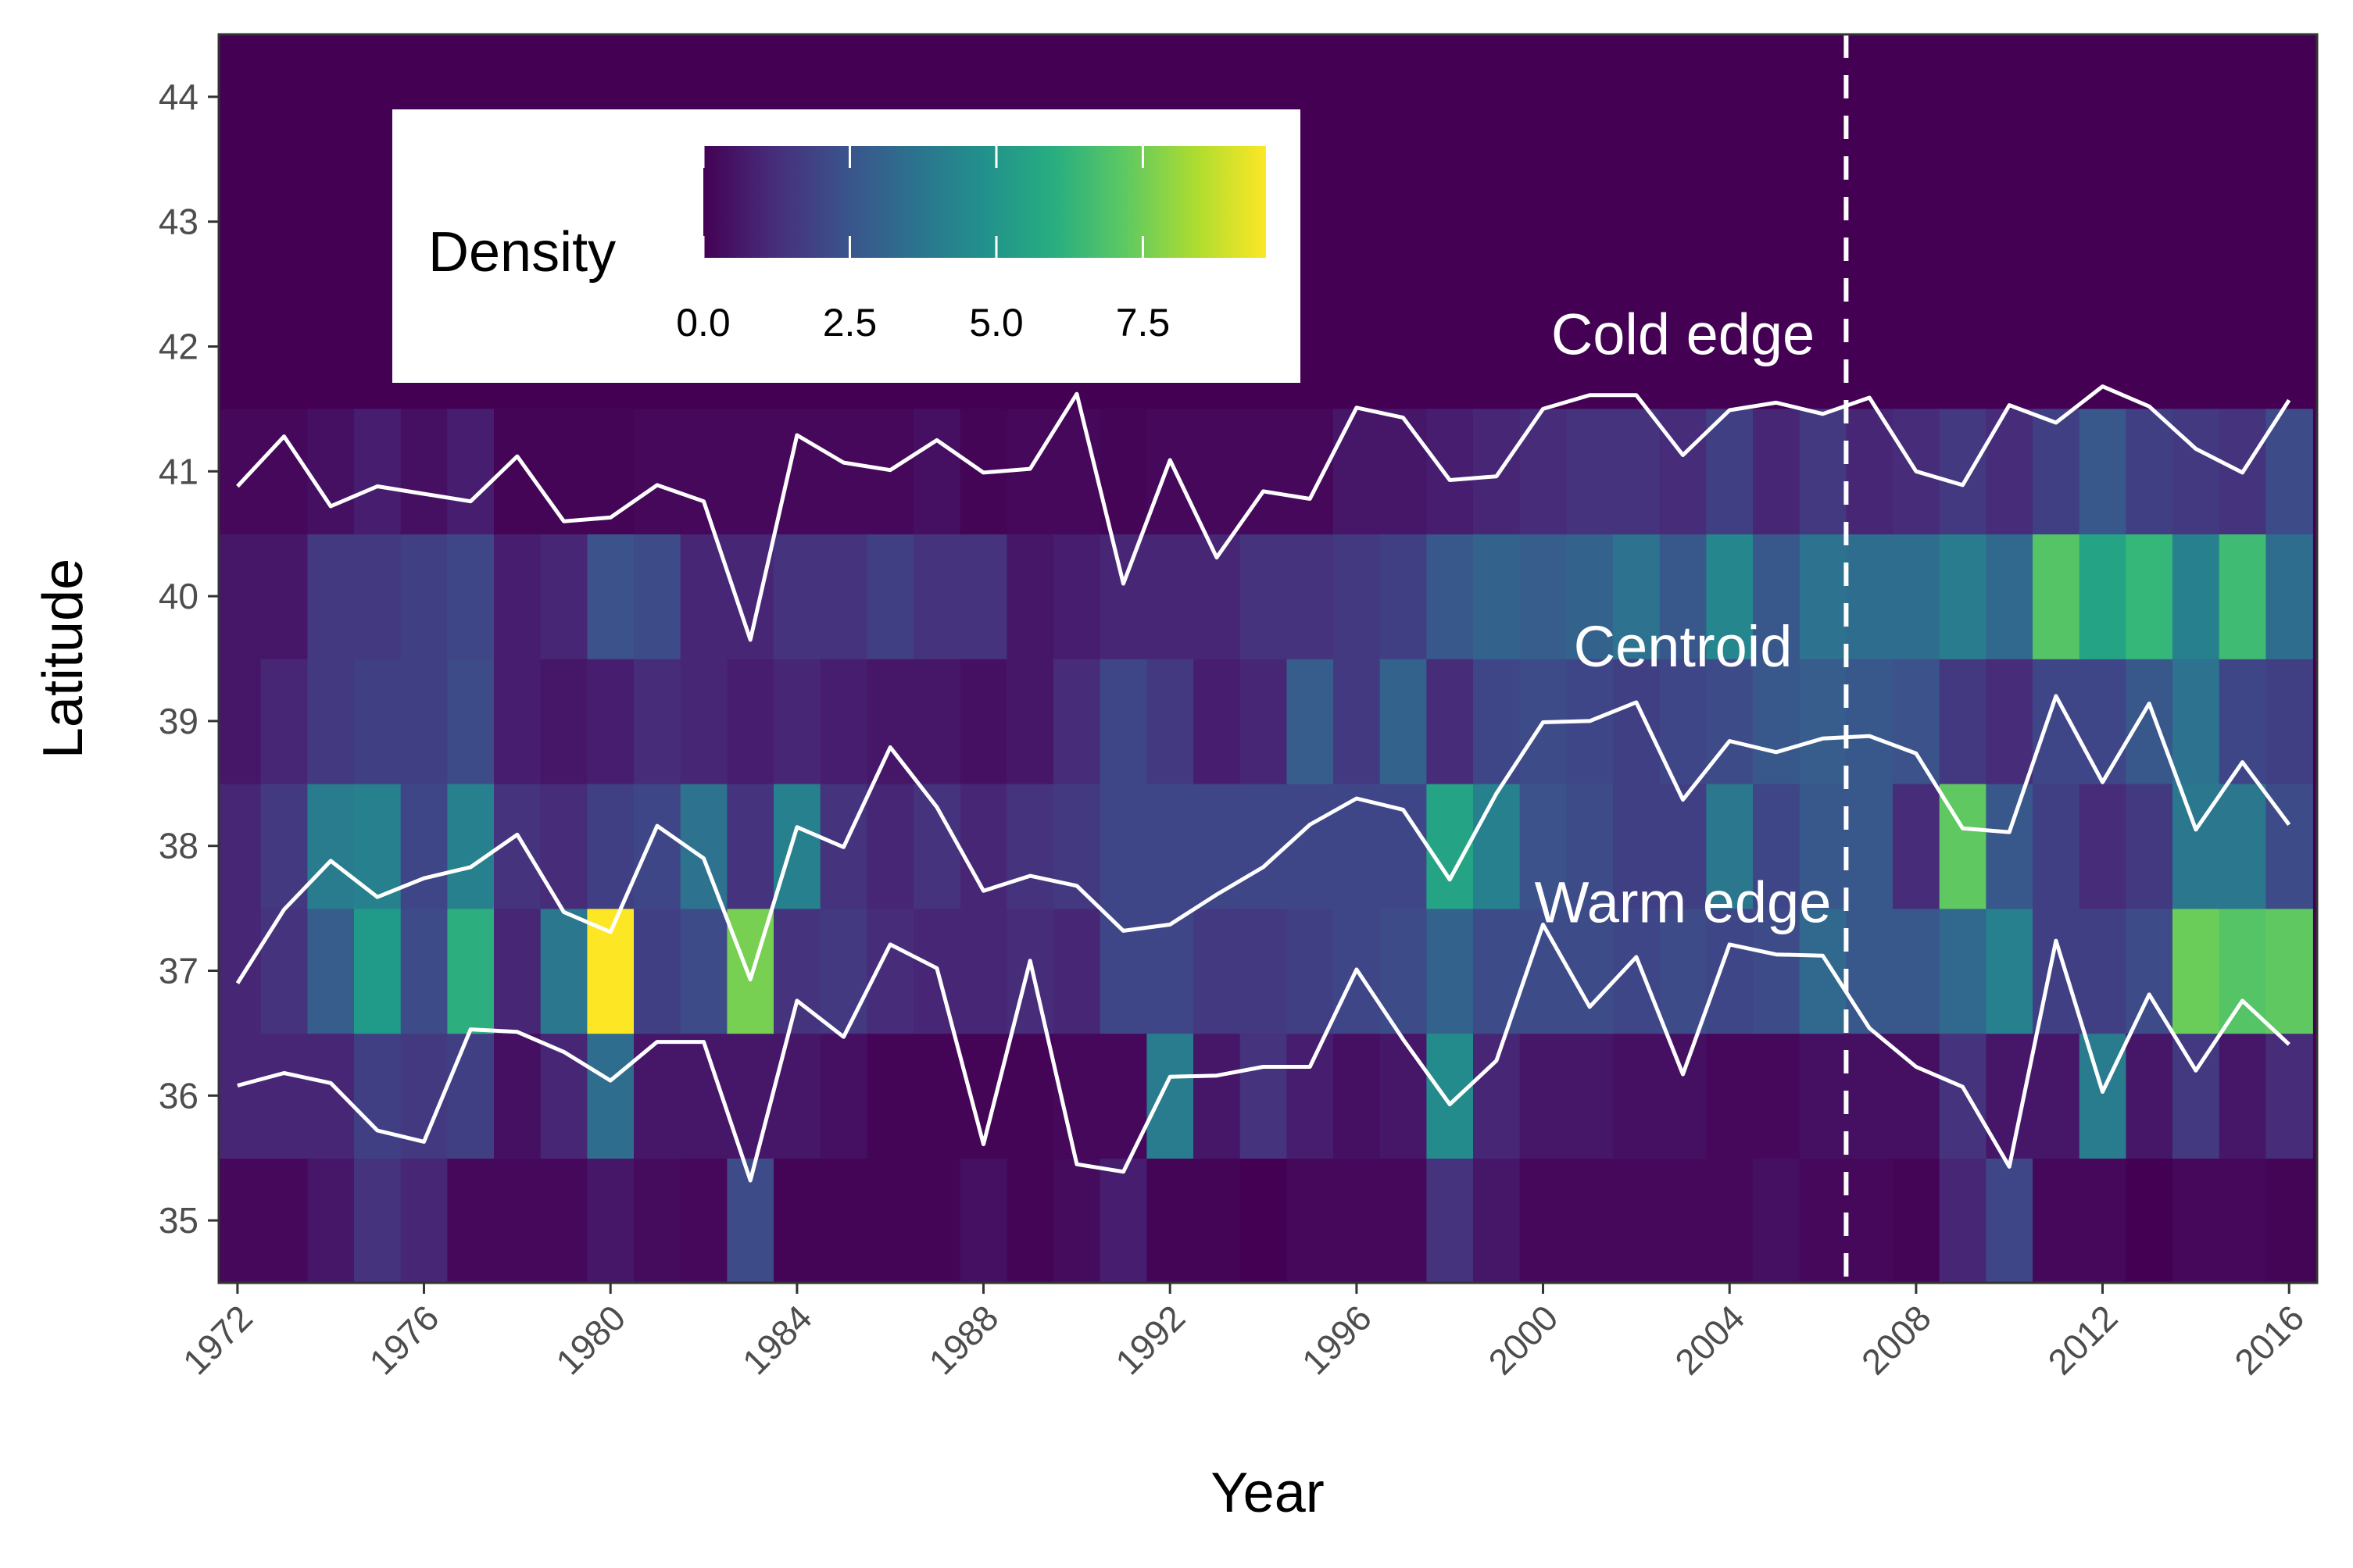 The image size is (2353, 1568). What do you see at coordinates (178, 347) in the screenshot?
I see `y-tick-label: 42` at bounding box center [178, 347].